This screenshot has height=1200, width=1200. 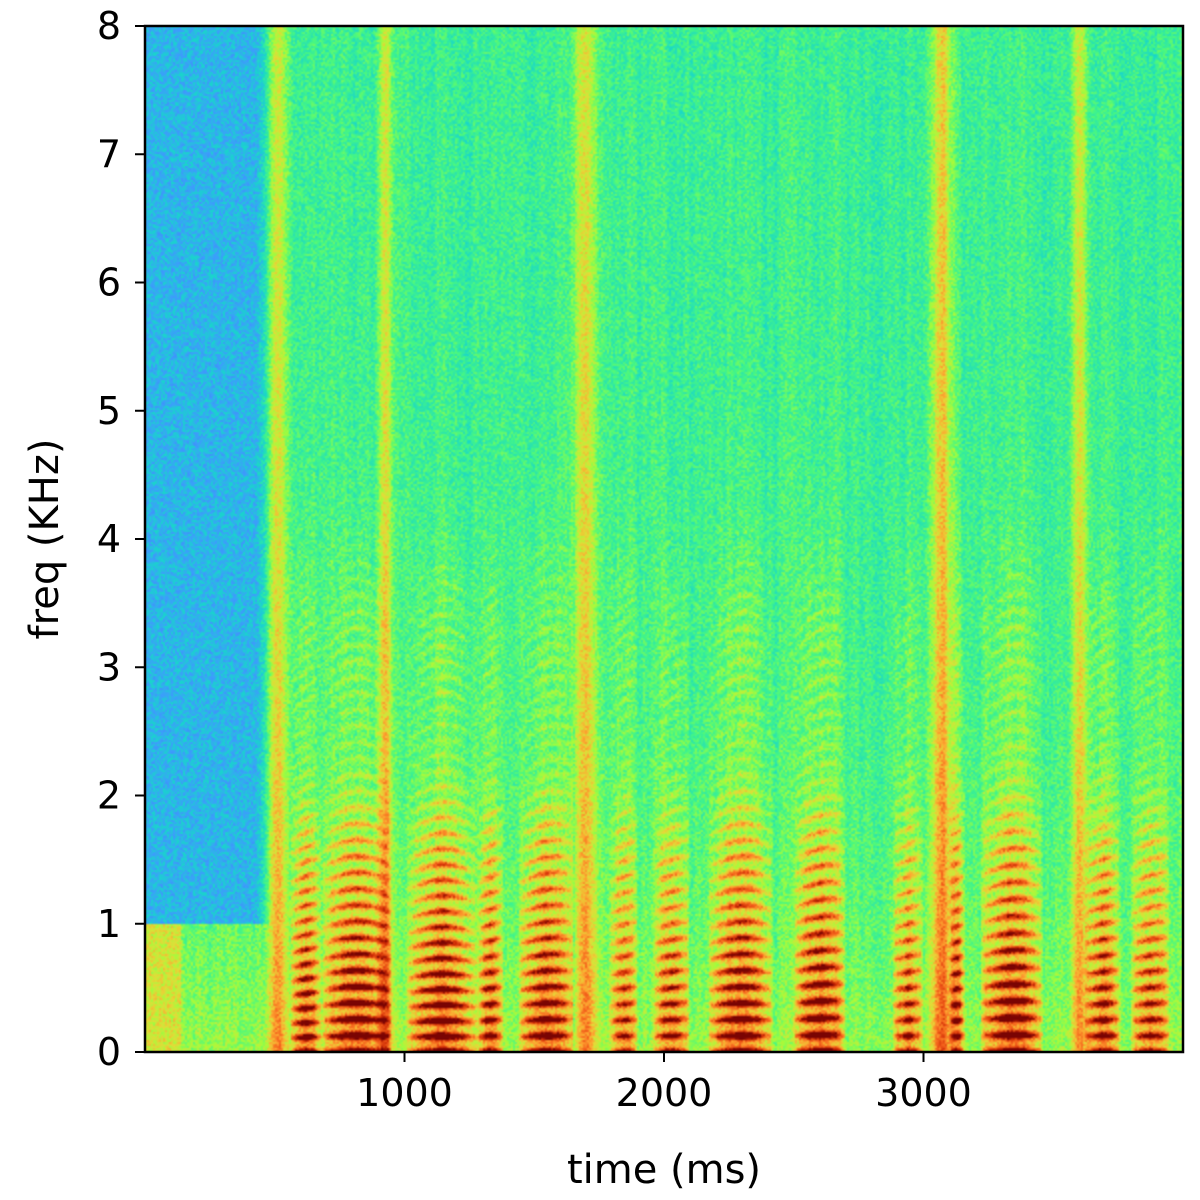 What do you see at coordinates (109, 539) in the screenshot?
I see `y-tick-label: 4` at bounding box center [109, 539].